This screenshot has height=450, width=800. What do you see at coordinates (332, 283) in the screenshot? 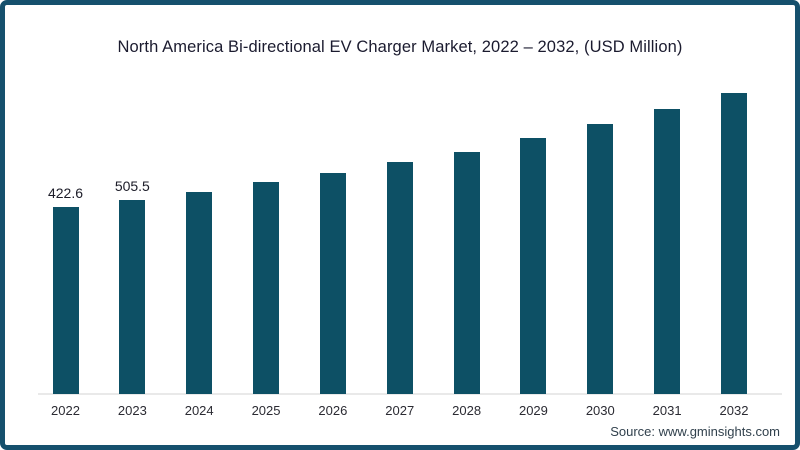
I see `bar-2026` at bounding box center [332, 283].